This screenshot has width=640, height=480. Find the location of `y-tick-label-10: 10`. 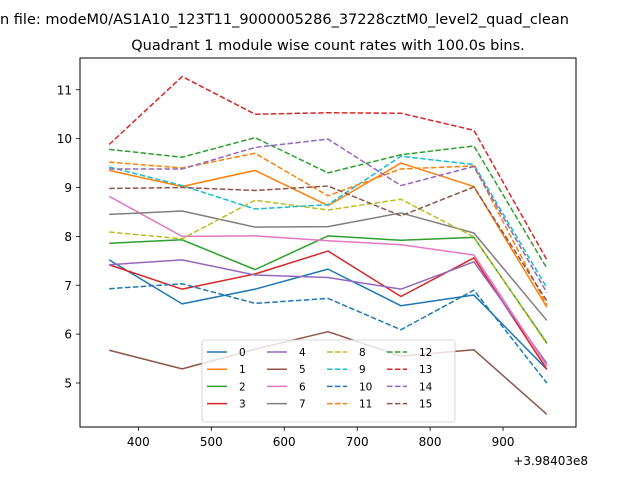

y-tick-label-10: 10 is located at coordinates (64, 139).